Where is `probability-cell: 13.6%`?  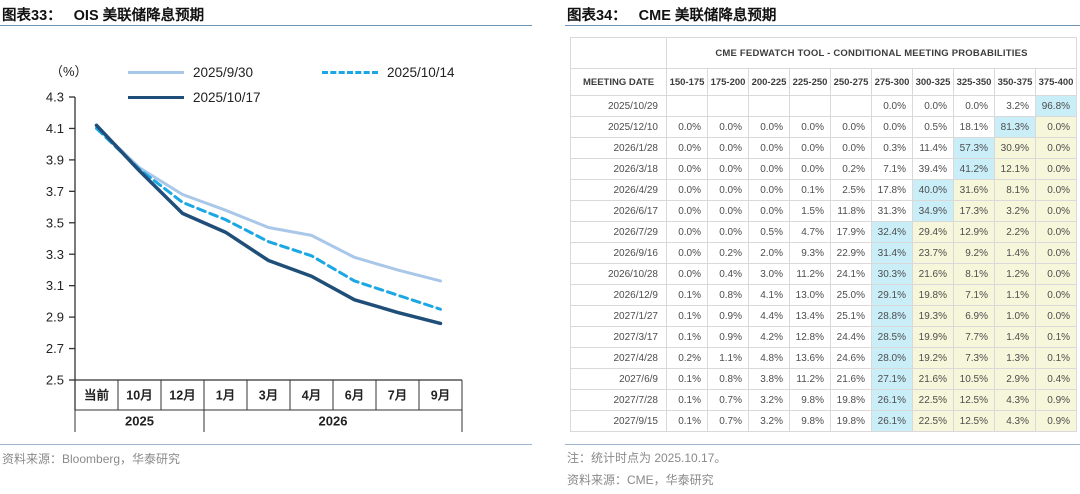 probability-cell: 13.6% is located at coordinates (810, 358).